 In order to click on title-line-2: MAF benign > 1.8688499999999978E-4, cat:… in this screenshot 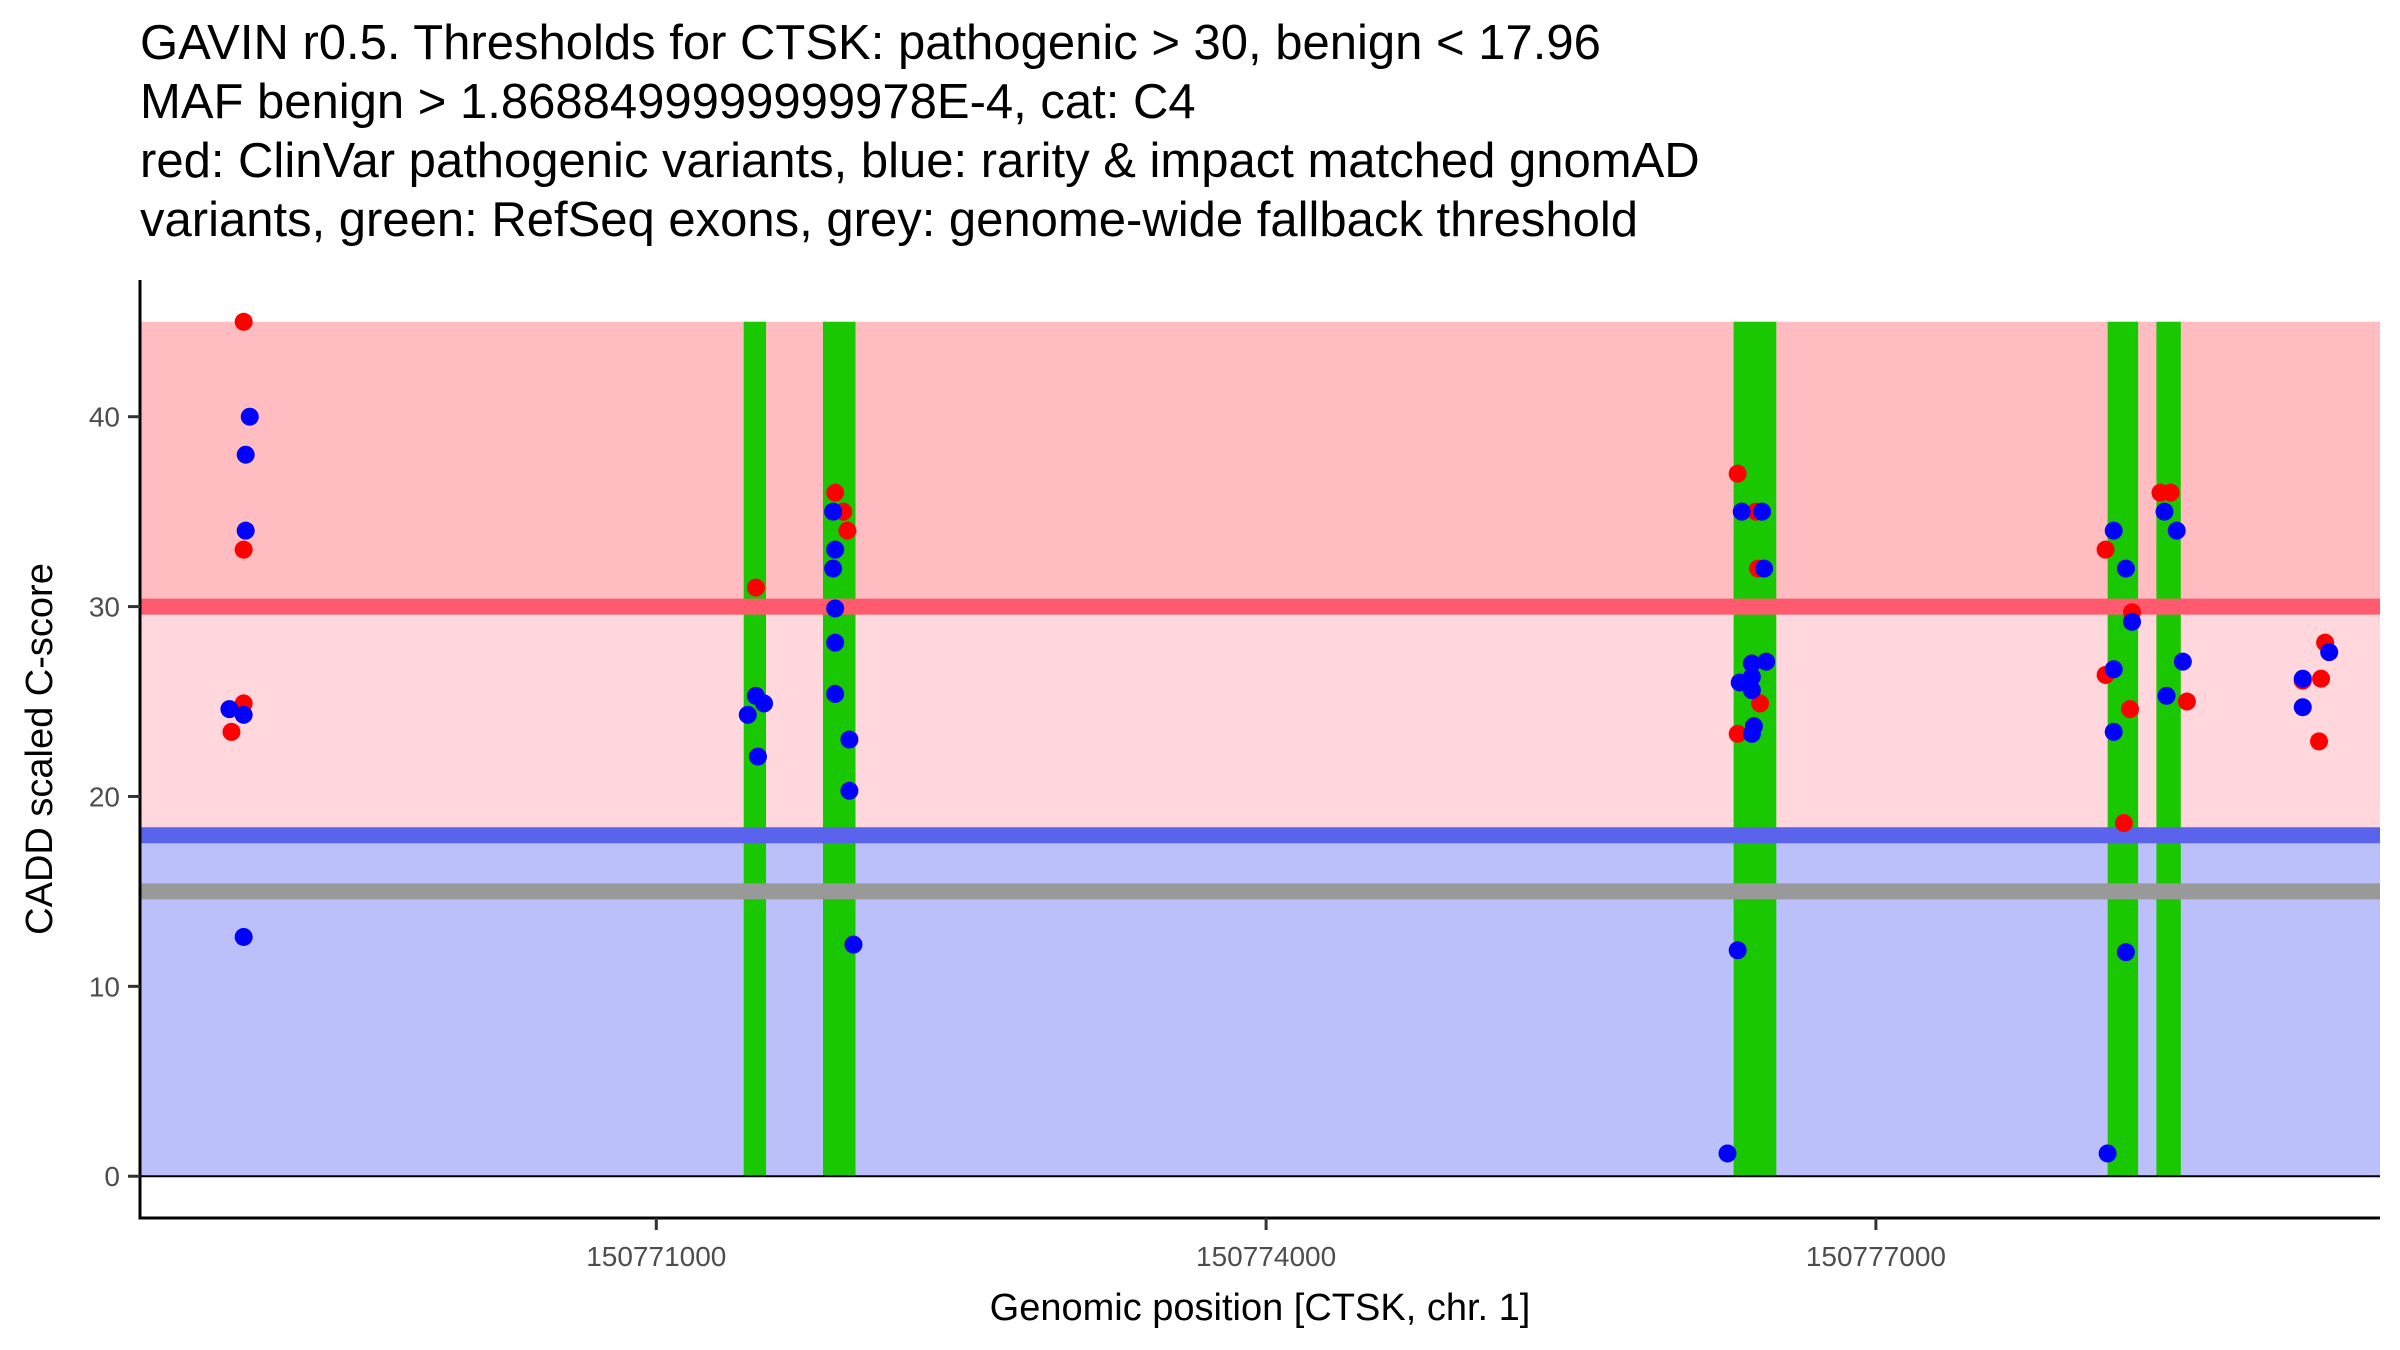, I will do `click(668, 102)`.